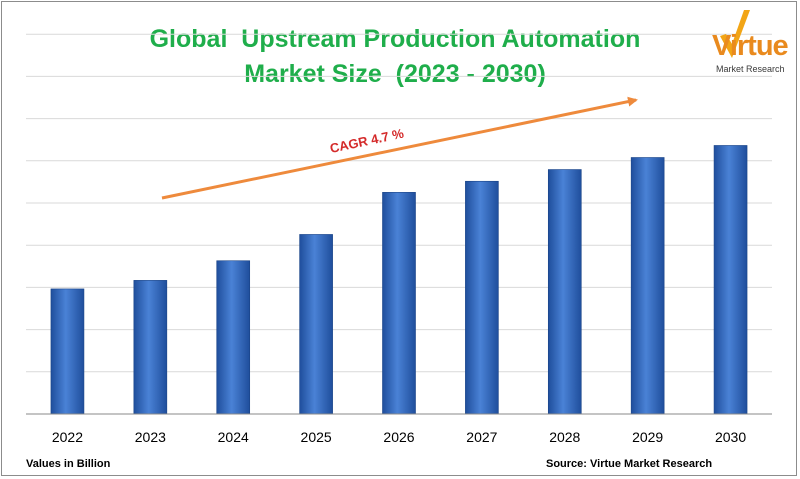  I want to click on chart-title-line1: Global Upstream Production Automation, so click(395, 39).